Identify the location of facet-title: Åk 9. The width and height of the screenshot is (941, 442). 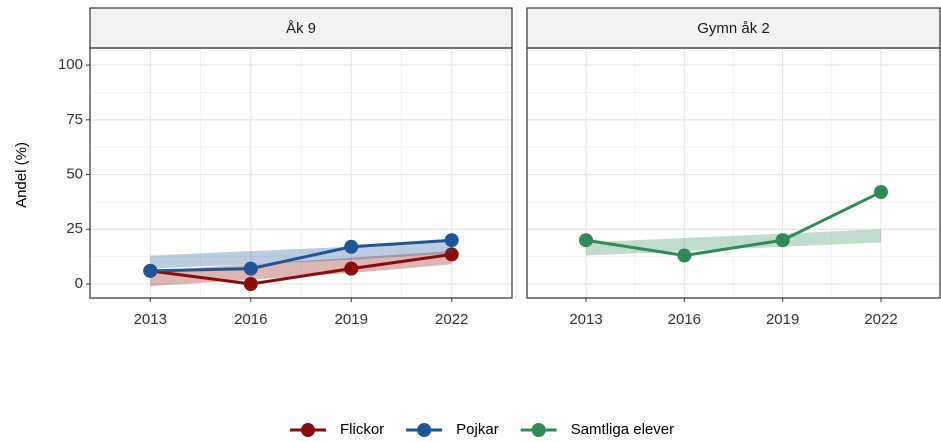
(301, 28).